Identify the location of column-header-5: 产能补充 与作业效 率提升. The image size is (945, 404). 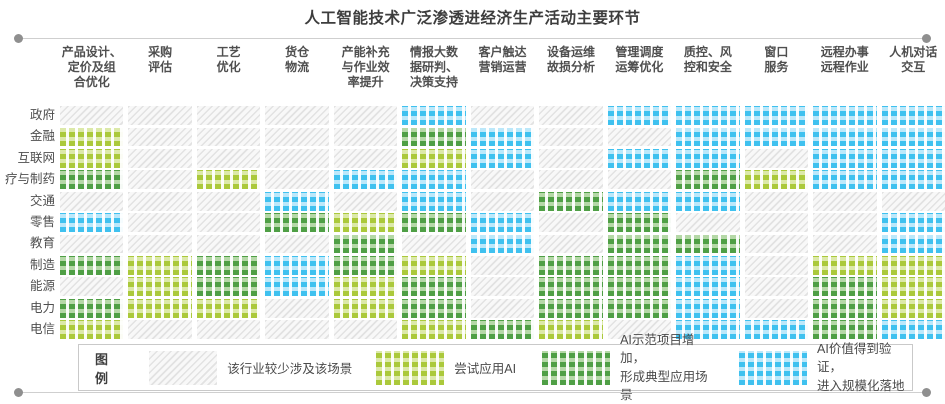
(365, 67).